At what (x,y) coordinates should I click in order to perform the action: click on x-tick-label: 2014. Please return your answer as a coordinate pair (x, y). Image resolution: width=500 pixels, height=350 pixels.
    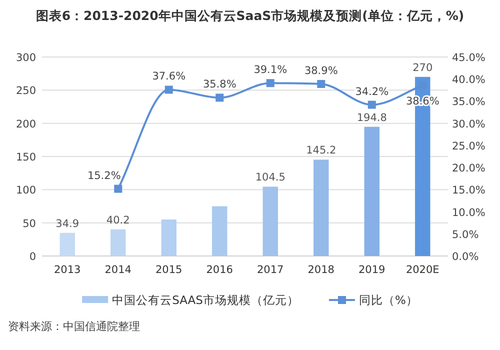
    Looking at the image, I should click on (118, 270).